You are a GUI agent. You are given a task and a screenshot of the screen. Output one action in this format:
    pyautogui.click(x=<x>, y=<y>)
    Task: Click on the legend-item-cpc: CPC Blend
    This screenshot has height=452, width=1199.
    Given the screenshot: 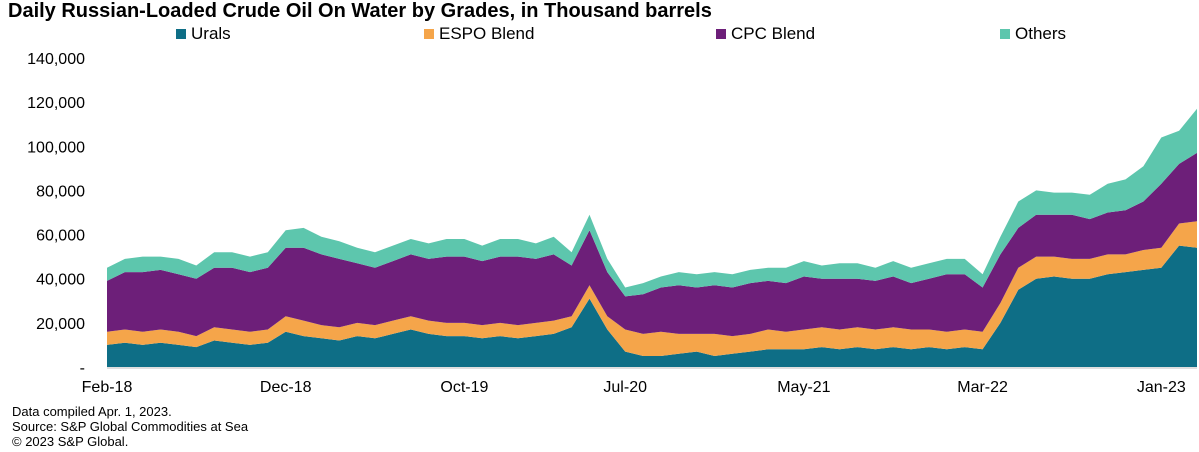 What is the action you would take?
    pyautogui.click(x=765, y=34)
    